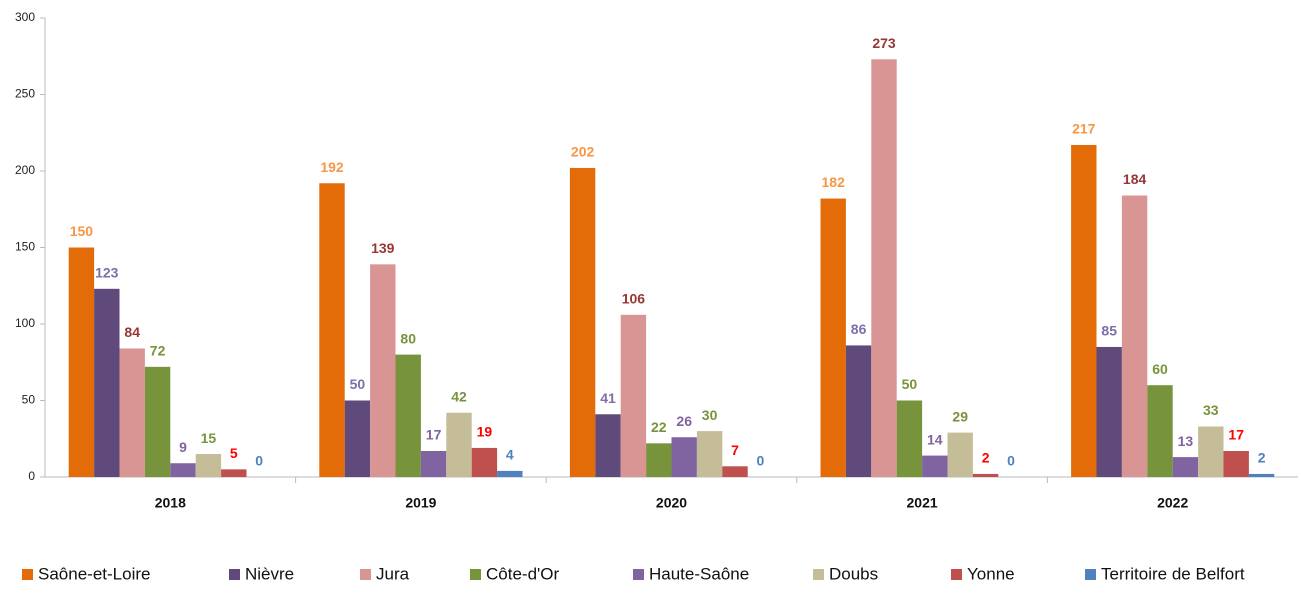 The height and width of the screenshot is (593, 1301). What do you see at coordinates (25, 323) in the screenshot?
I see `y-tick-label: 100` at bounding box center [25, 323].